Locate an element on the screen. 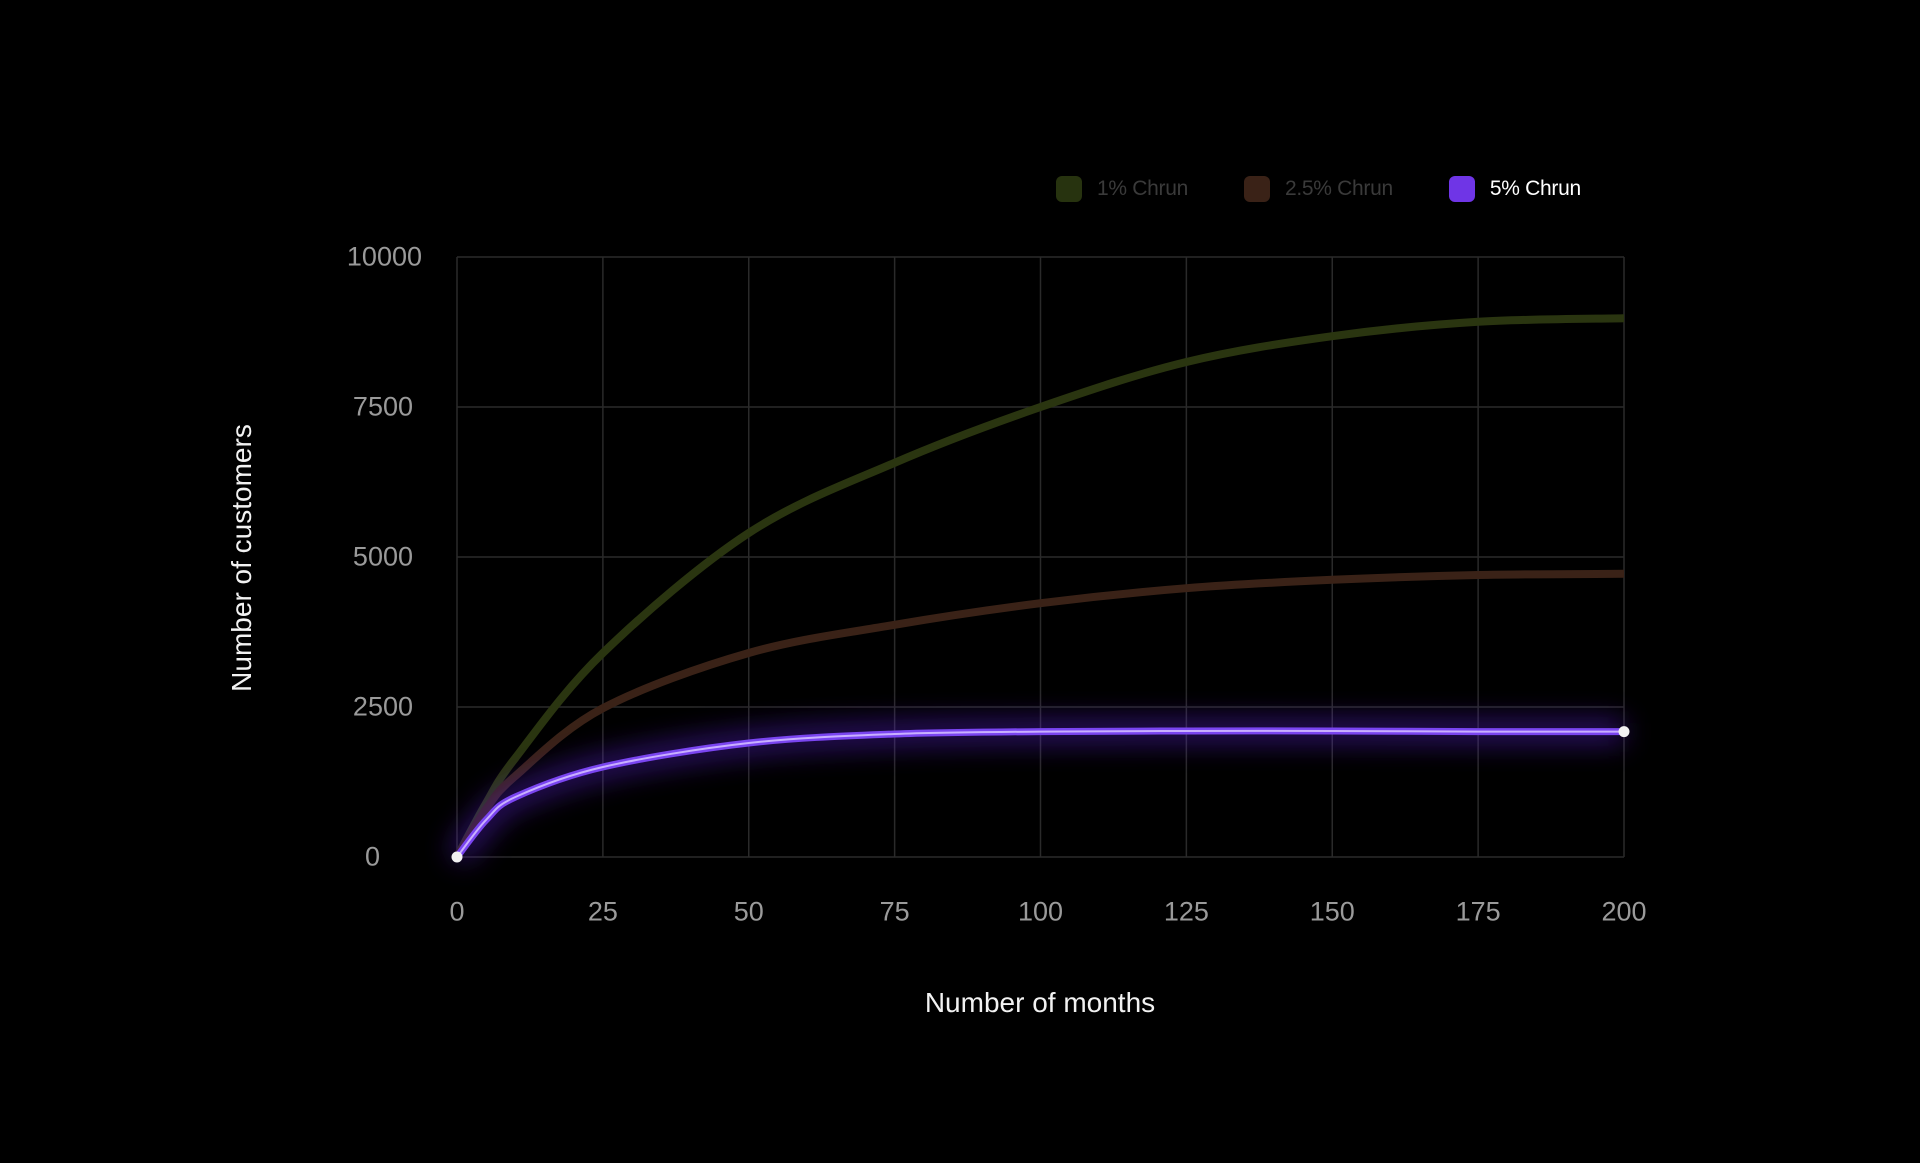  legend-item-5pct: 5% Chrun is located at coordinates (1514, 189).